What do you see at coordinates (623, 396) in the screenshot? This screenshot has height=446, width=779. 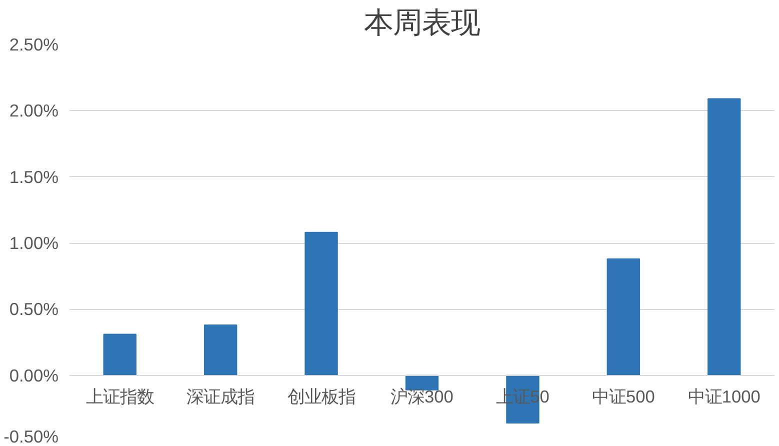 I see `x-tick-label: 中证500` at bounding box center [623, 396].